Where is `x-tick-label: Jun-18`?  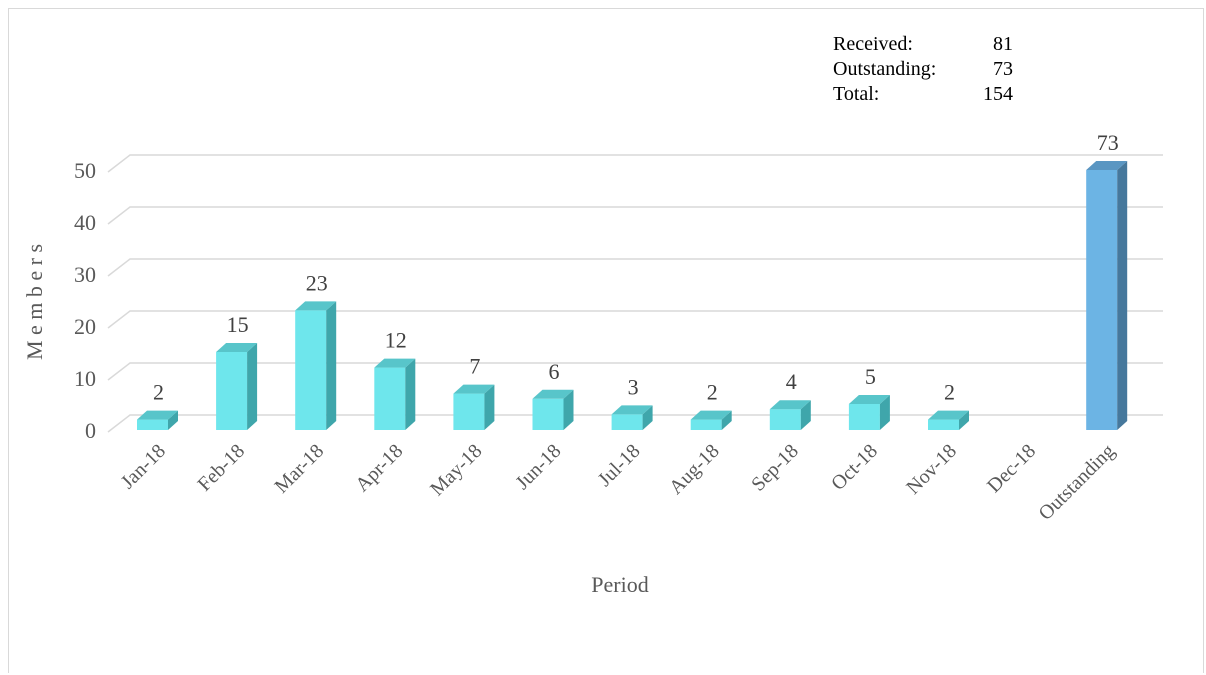
x-tick-label: Jun-18 is located at coordinates (538, 467).